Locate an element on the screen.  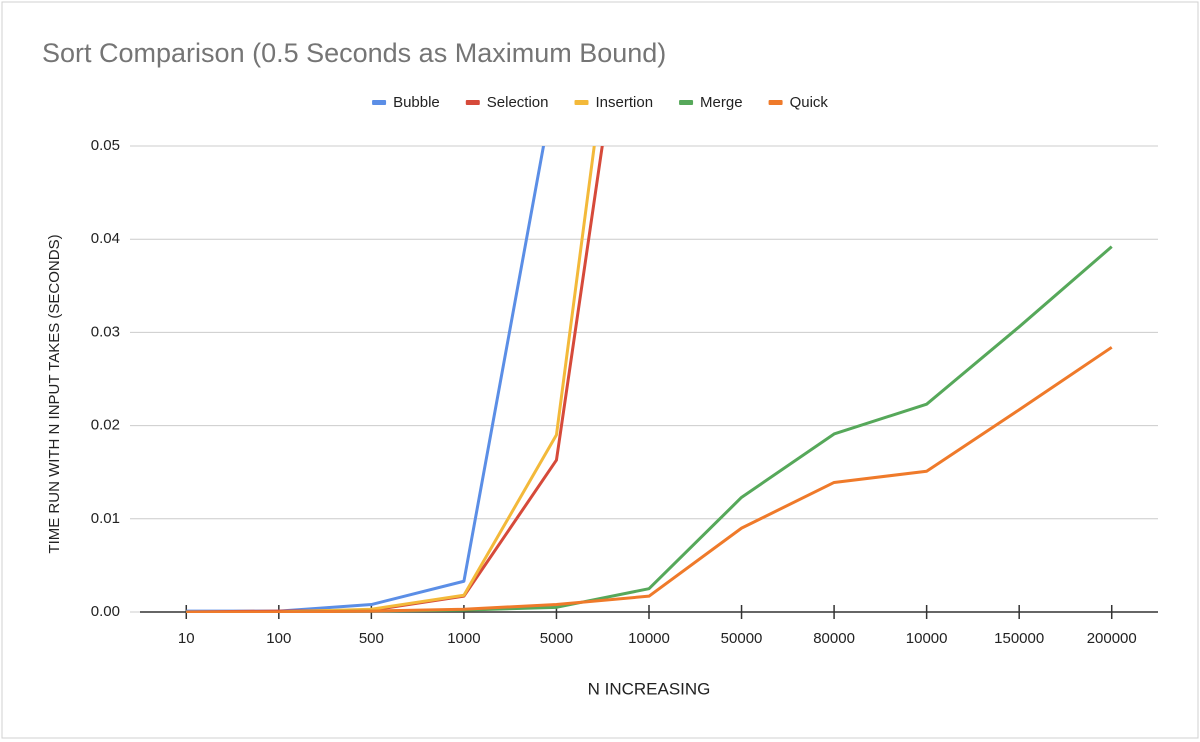
legend: Bubble Selection Insertion Merge Quick is located at coordinates (600, 102).